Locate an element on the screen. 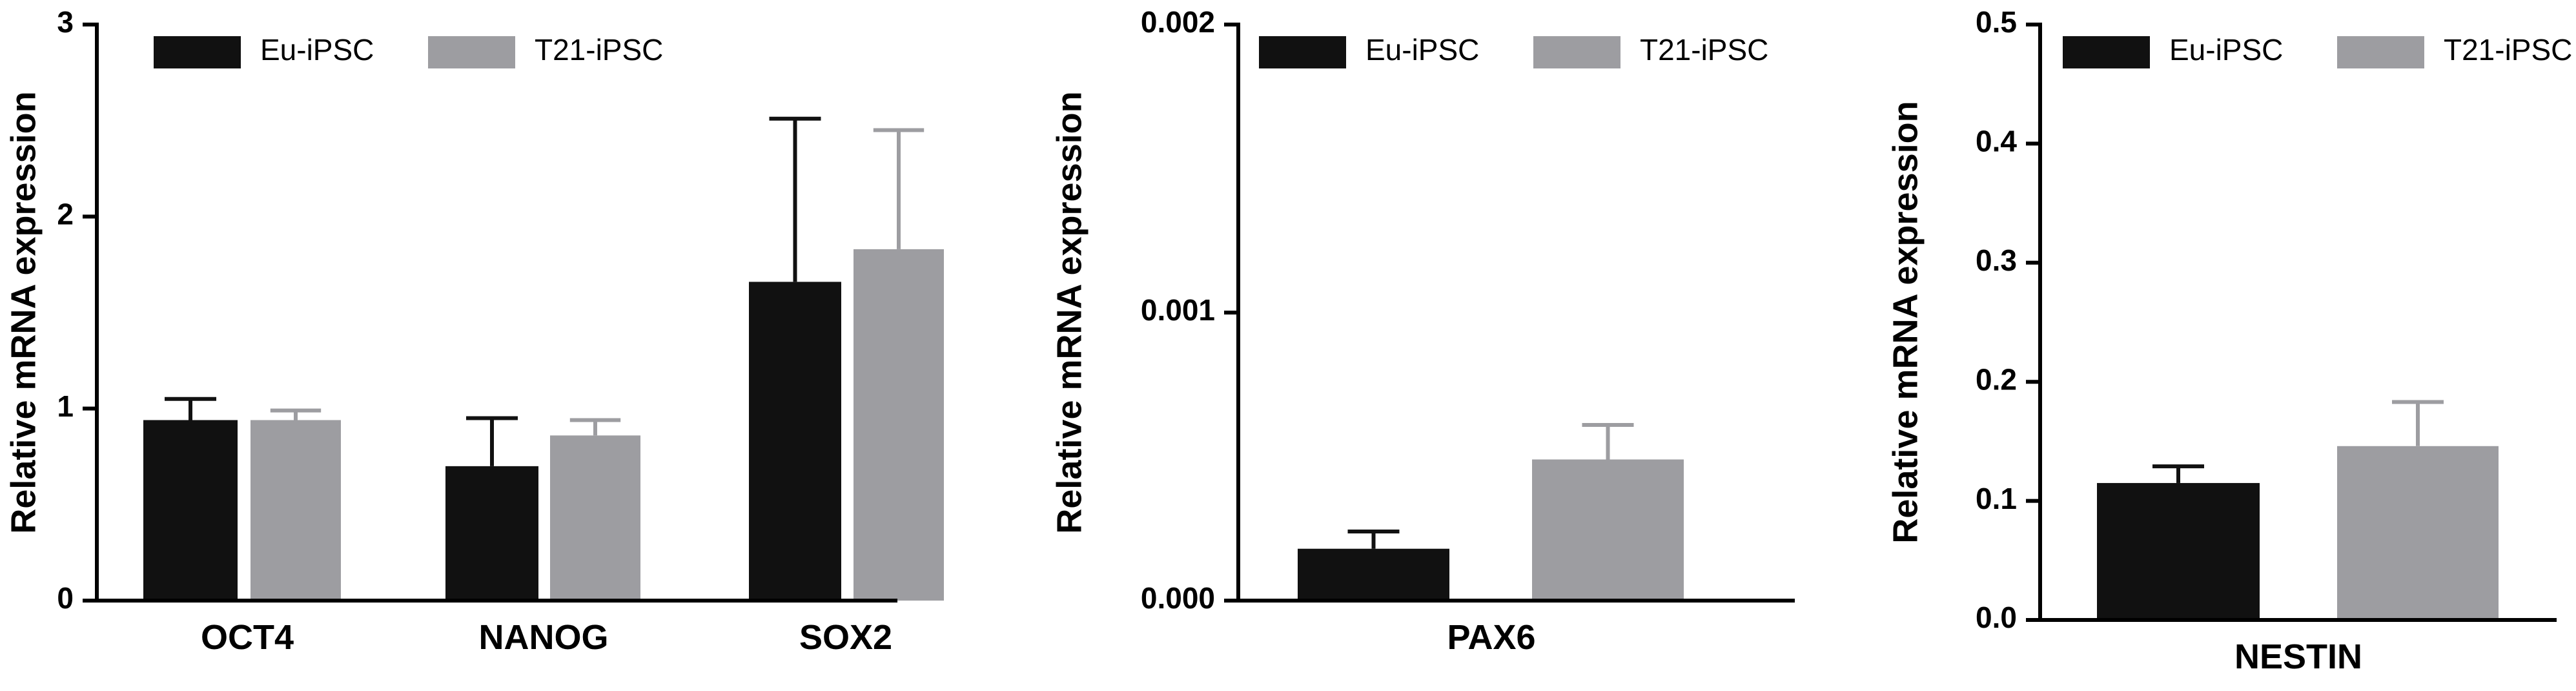  x-tick-label: PAX6 is located at coordinates (1491, 637).